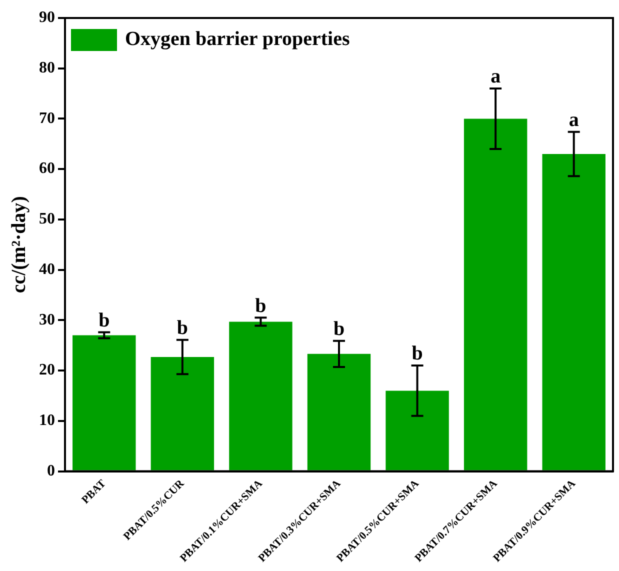 This screenshot has width=619, height=571. Describe the element at coordinates (47, 118) in the screenshot. I see `y-tick-label: 70` at that location.